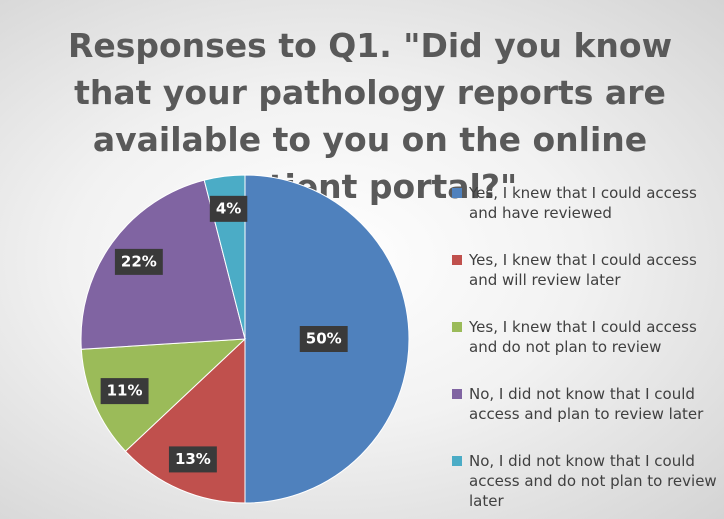 The image size is (724, 519). I want to click on data-label-text: 4%, so click(228, 208).